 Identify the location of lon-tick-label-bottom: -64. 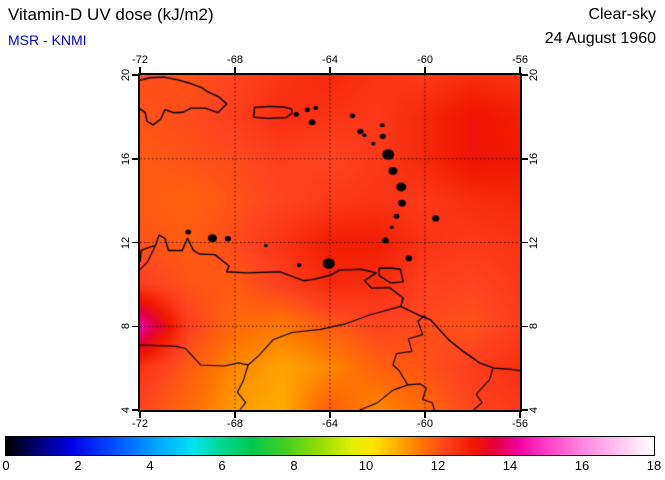
(330, 424).